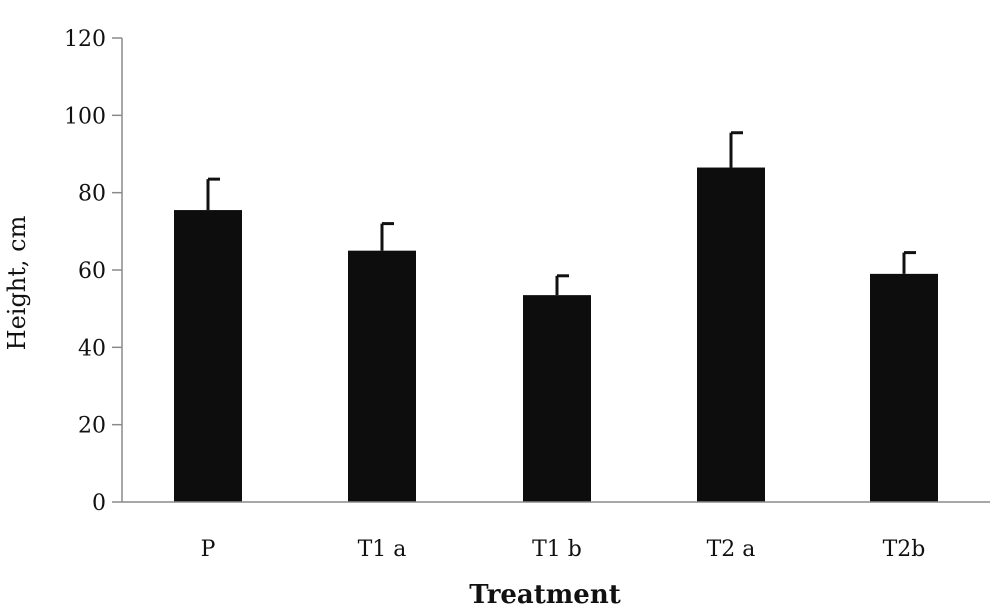 Image resolution: width=1000 pixels, height=613 pixels. Describe the element at coordinates (85, 116) in the screenshot. I see `y-tick-label: 100` at that location.